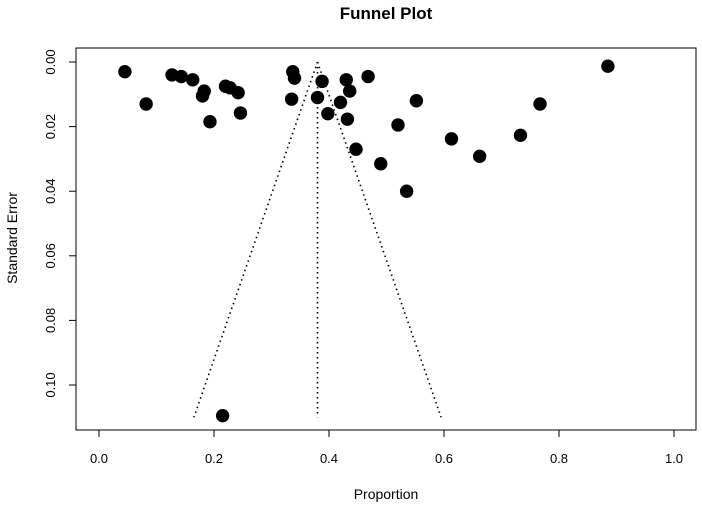 Image resolution: width=702 pixels, height=505 pixels. I want to click on x-axis-tick-labels: 0.0 0.2 0.4 0.6 0.8 1.0, so click(386, 458).